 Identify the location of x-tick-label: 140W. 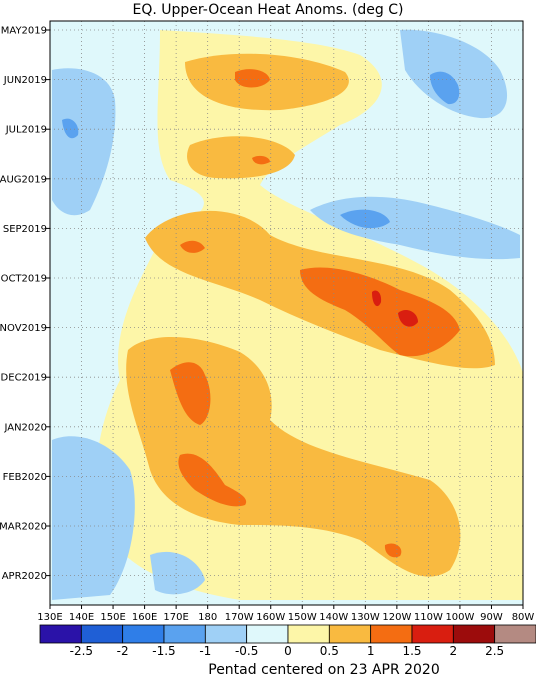
(333, 617).